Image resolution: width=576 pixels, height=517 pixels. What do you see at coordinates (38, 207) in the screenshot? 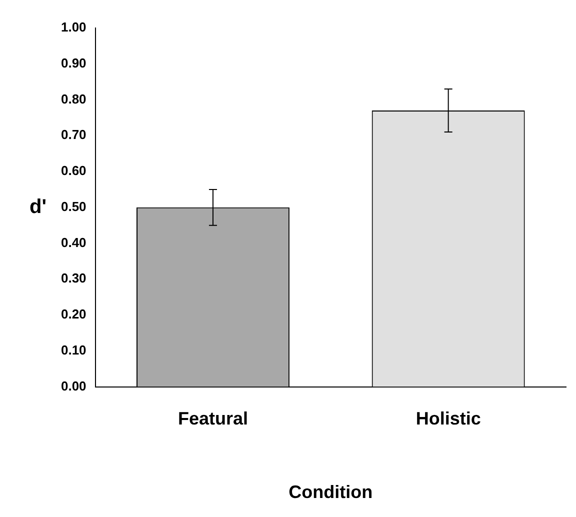
I see `y-axis-title: d'` at bounding box center [38, 207].